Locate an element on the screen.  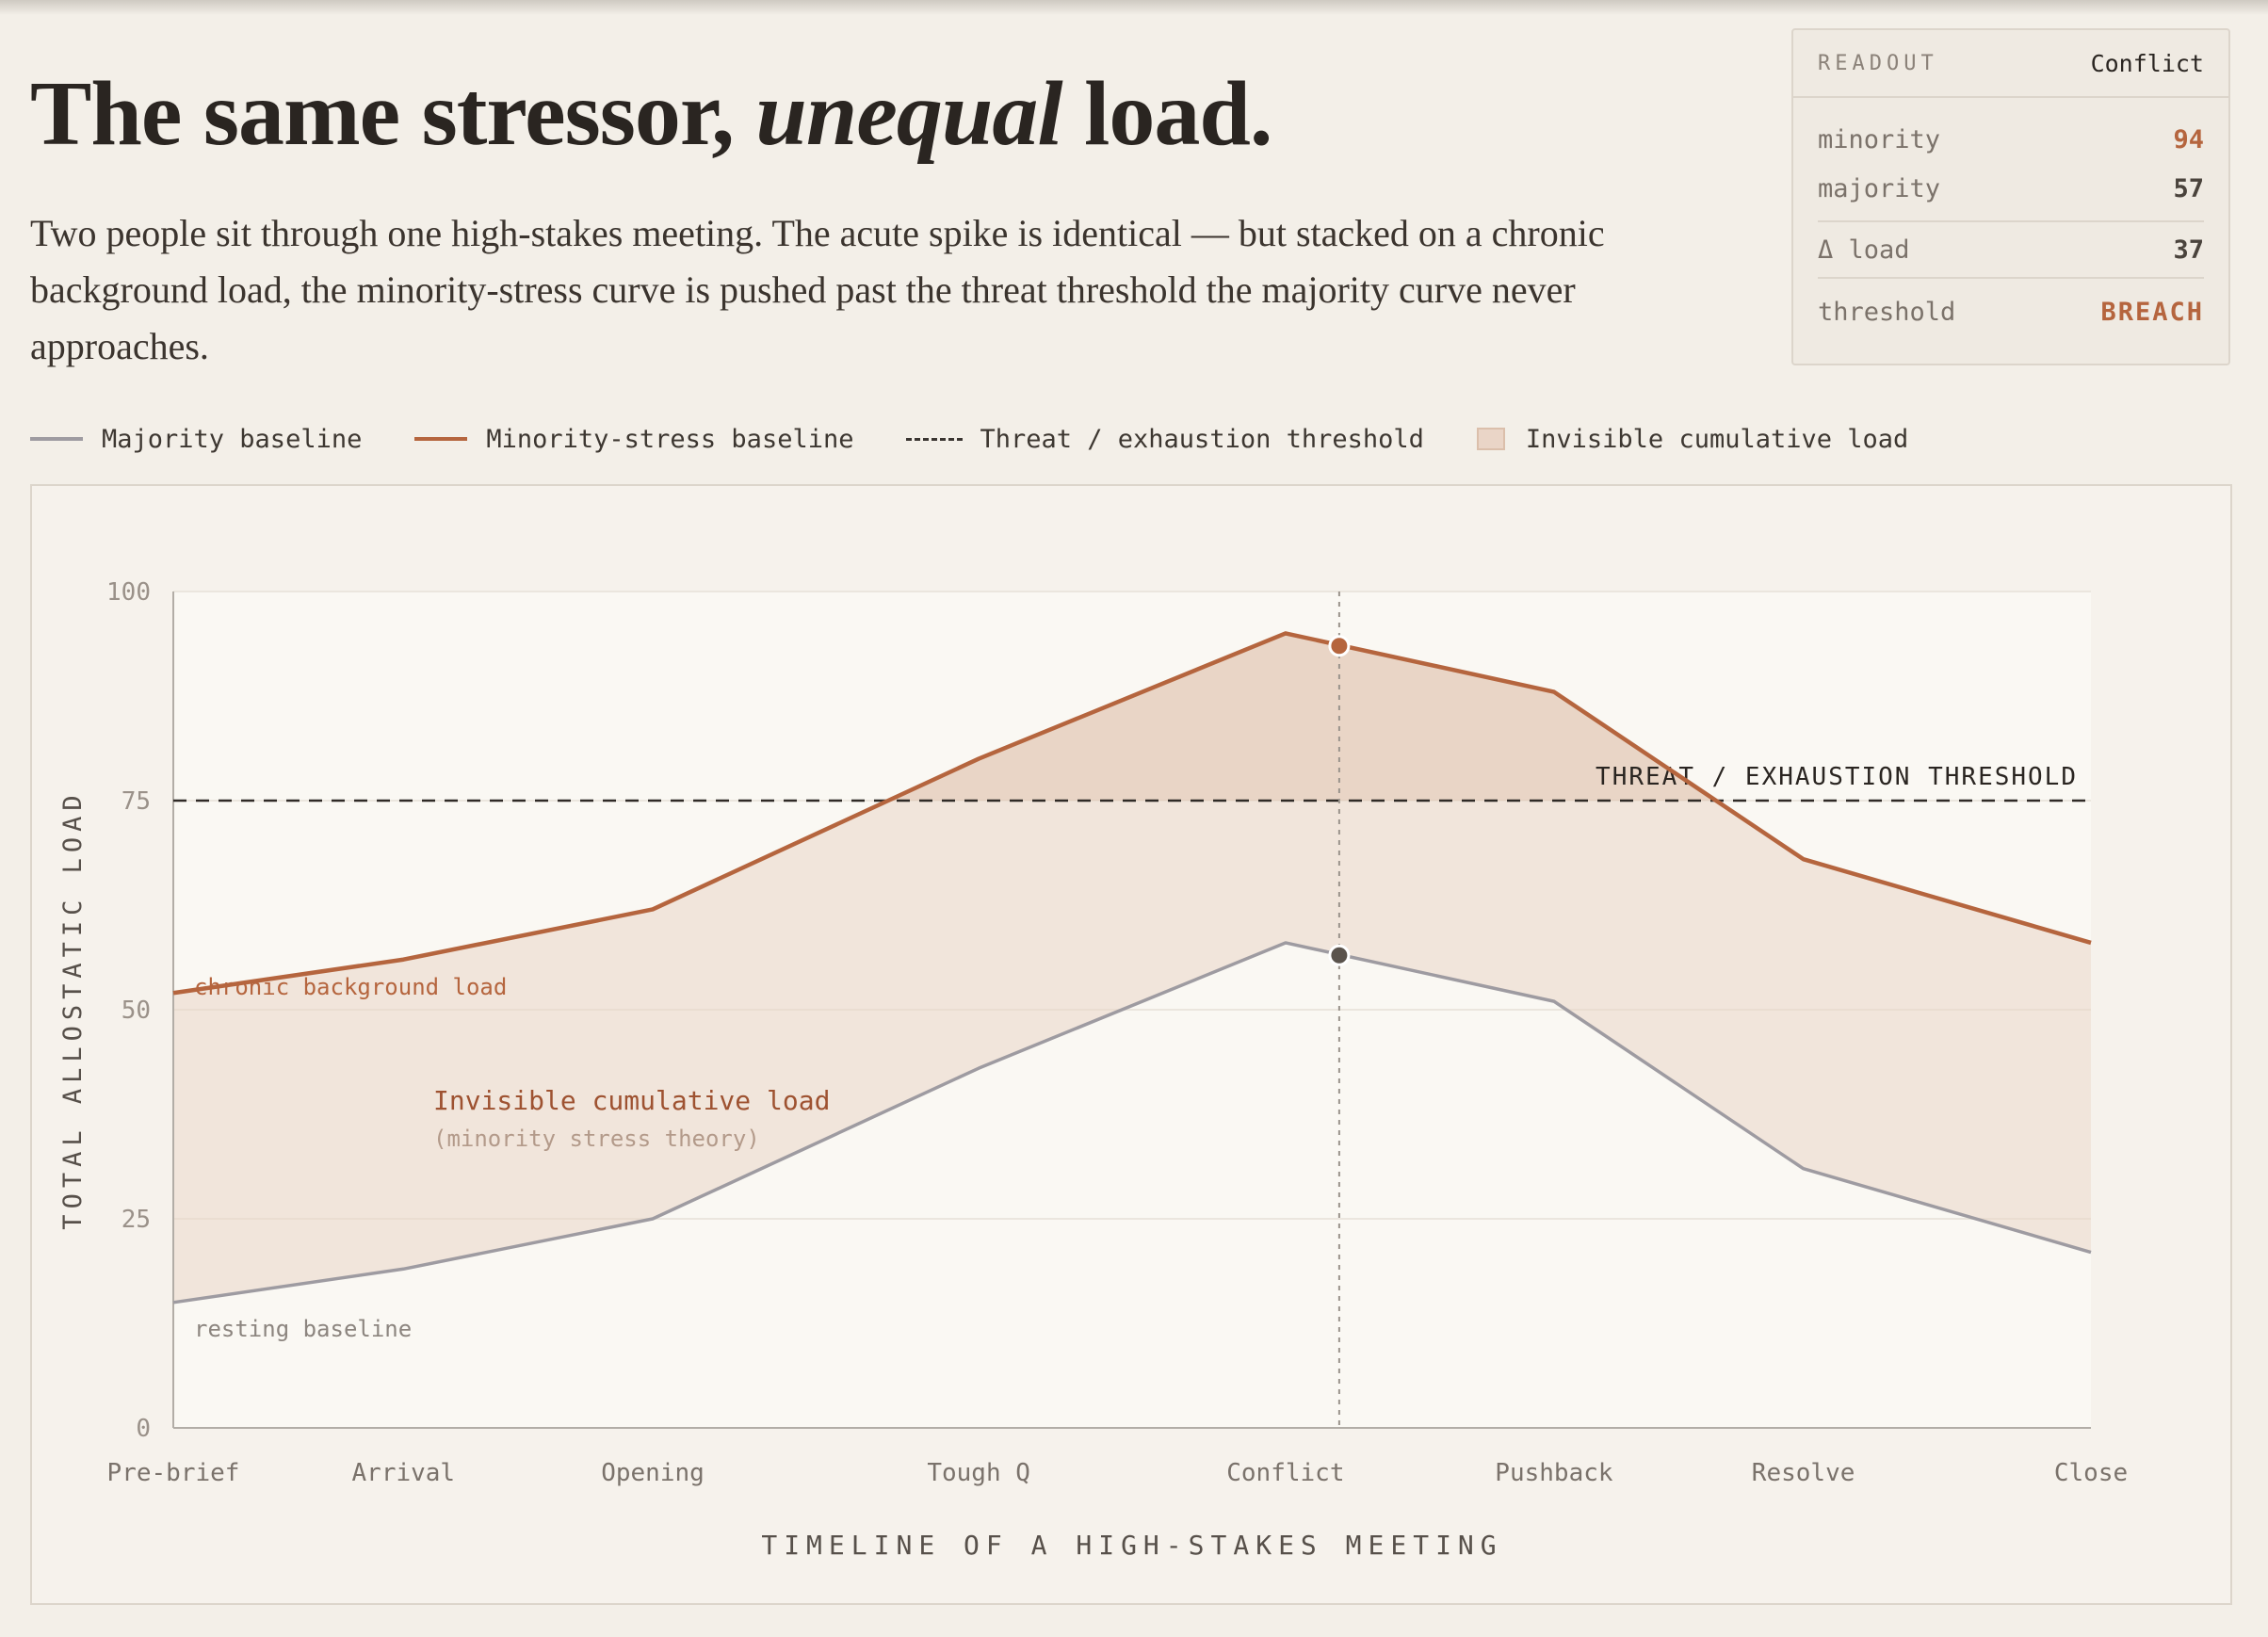
readout-status: BREACH is located at coordinates (2152, 312).